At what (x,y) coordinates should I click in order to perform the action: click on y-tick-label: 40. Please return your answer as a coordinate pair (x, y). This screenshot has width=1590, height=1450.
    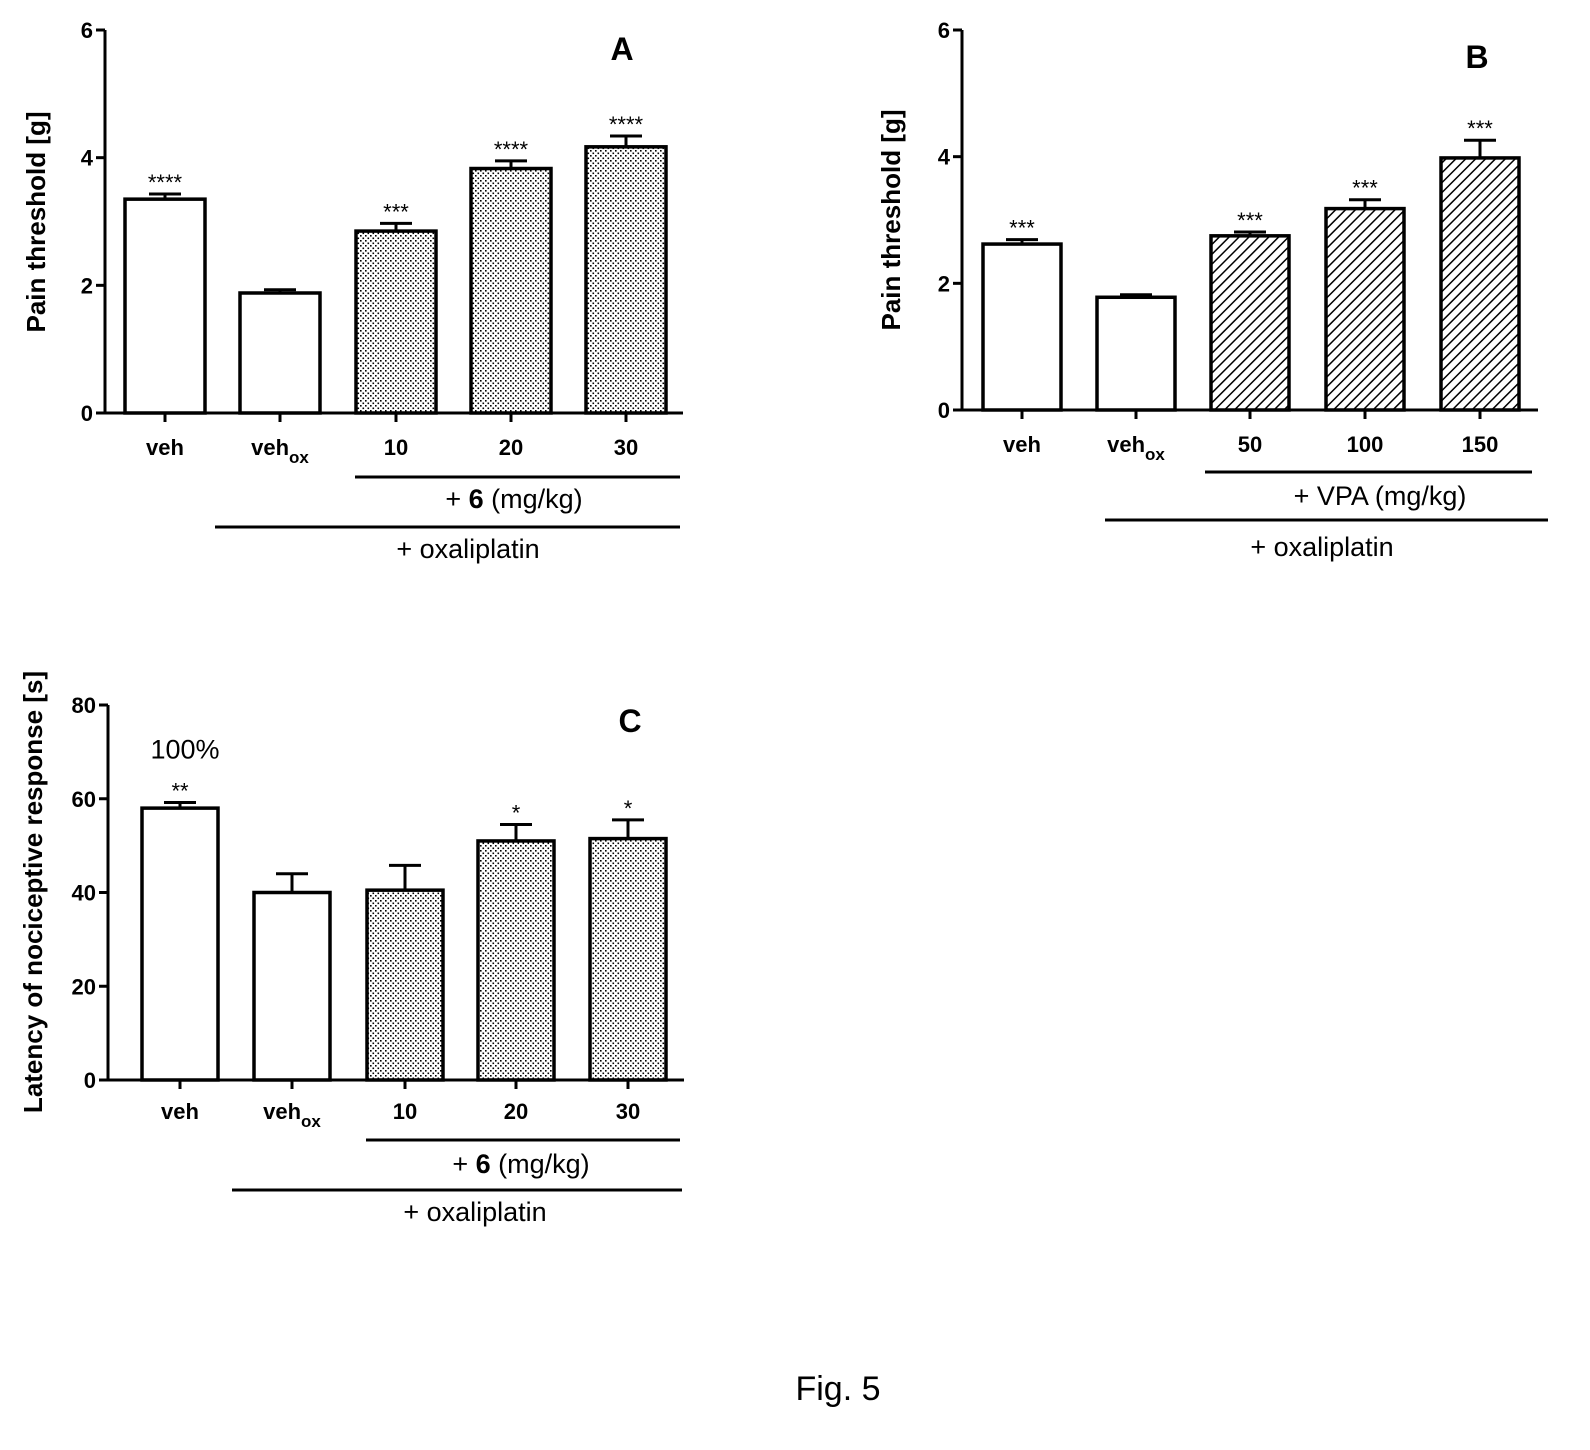
    Looking at the image, I should click on (84, 893).